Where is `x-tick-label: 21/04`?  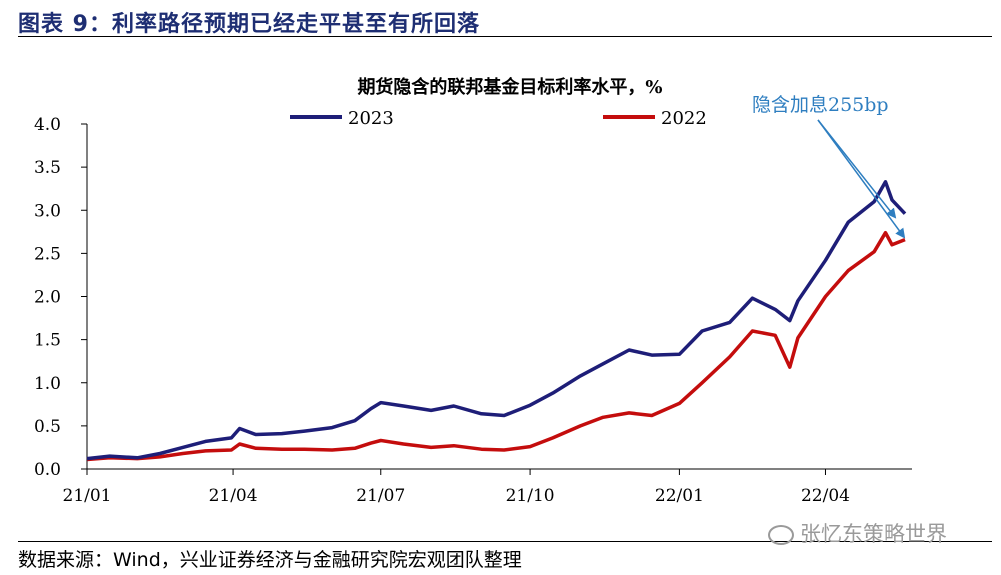 x-tick-label: 21/04 is located at coordinates (233, 496).